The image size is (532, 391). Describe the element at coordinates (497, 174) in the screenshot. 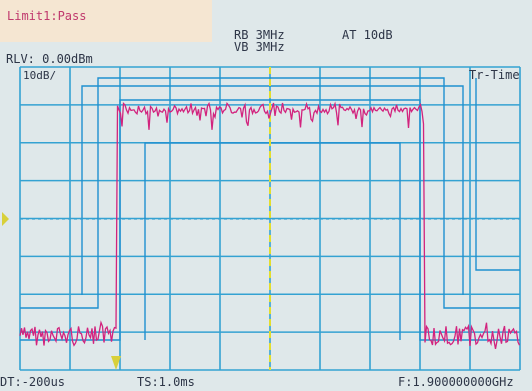

I see `limit-line` at that location.